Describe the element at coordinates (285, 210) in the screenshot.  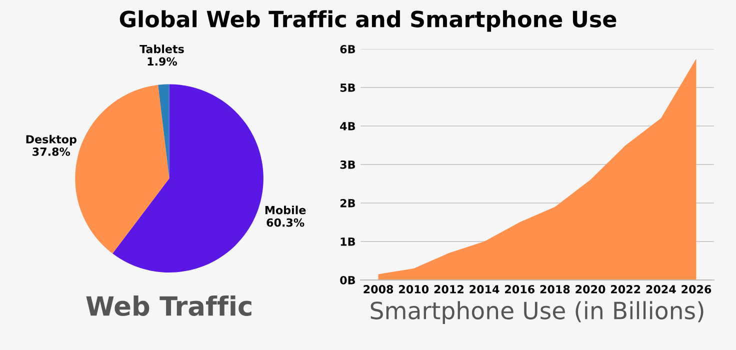
I see `slice-label: Mobile` at that location.